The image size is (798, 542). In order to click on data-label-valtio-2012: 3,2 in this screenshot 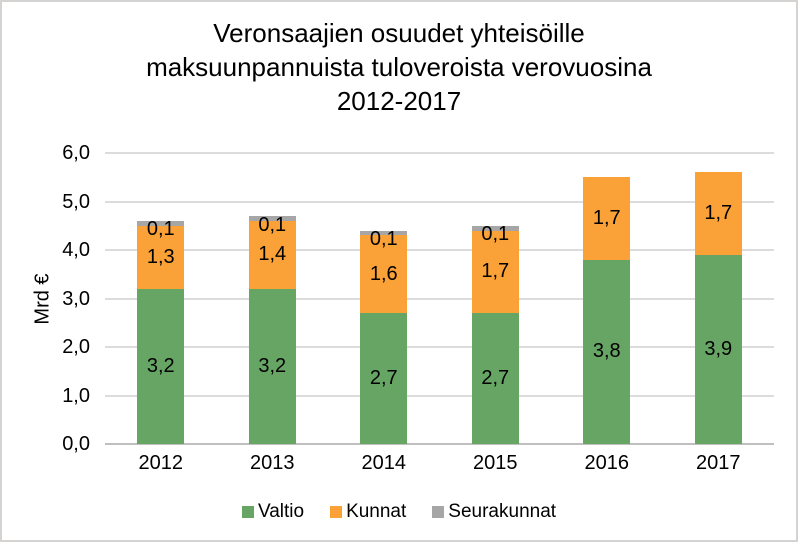, I will do `click(160, 365)`.